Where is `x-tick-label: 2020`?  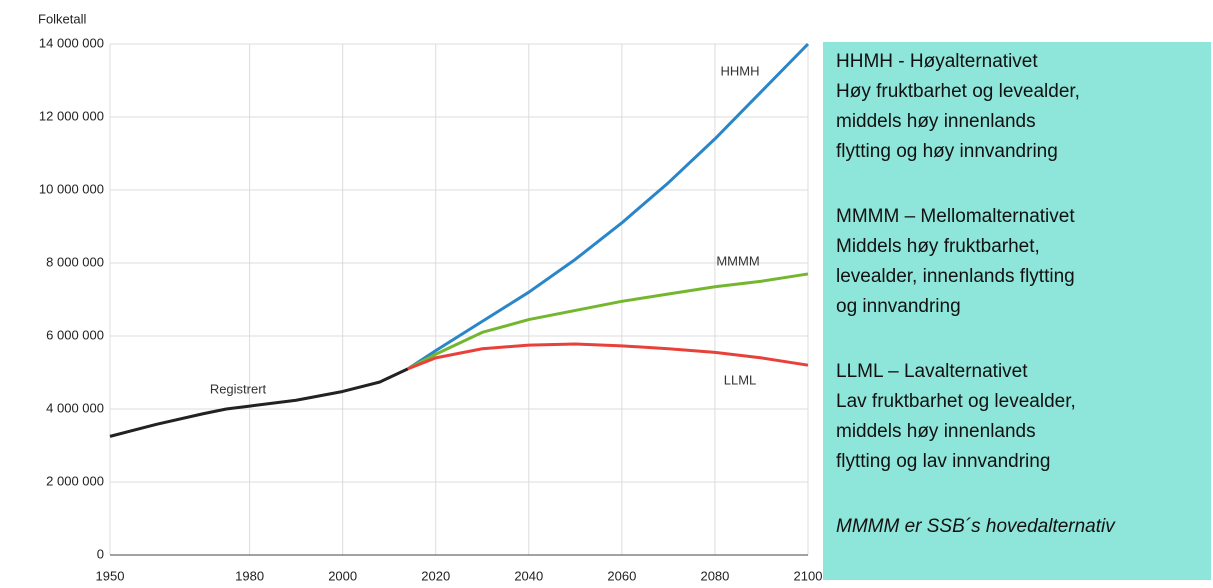 x-tick-label: 2020 is located at coordinates (435, 575).